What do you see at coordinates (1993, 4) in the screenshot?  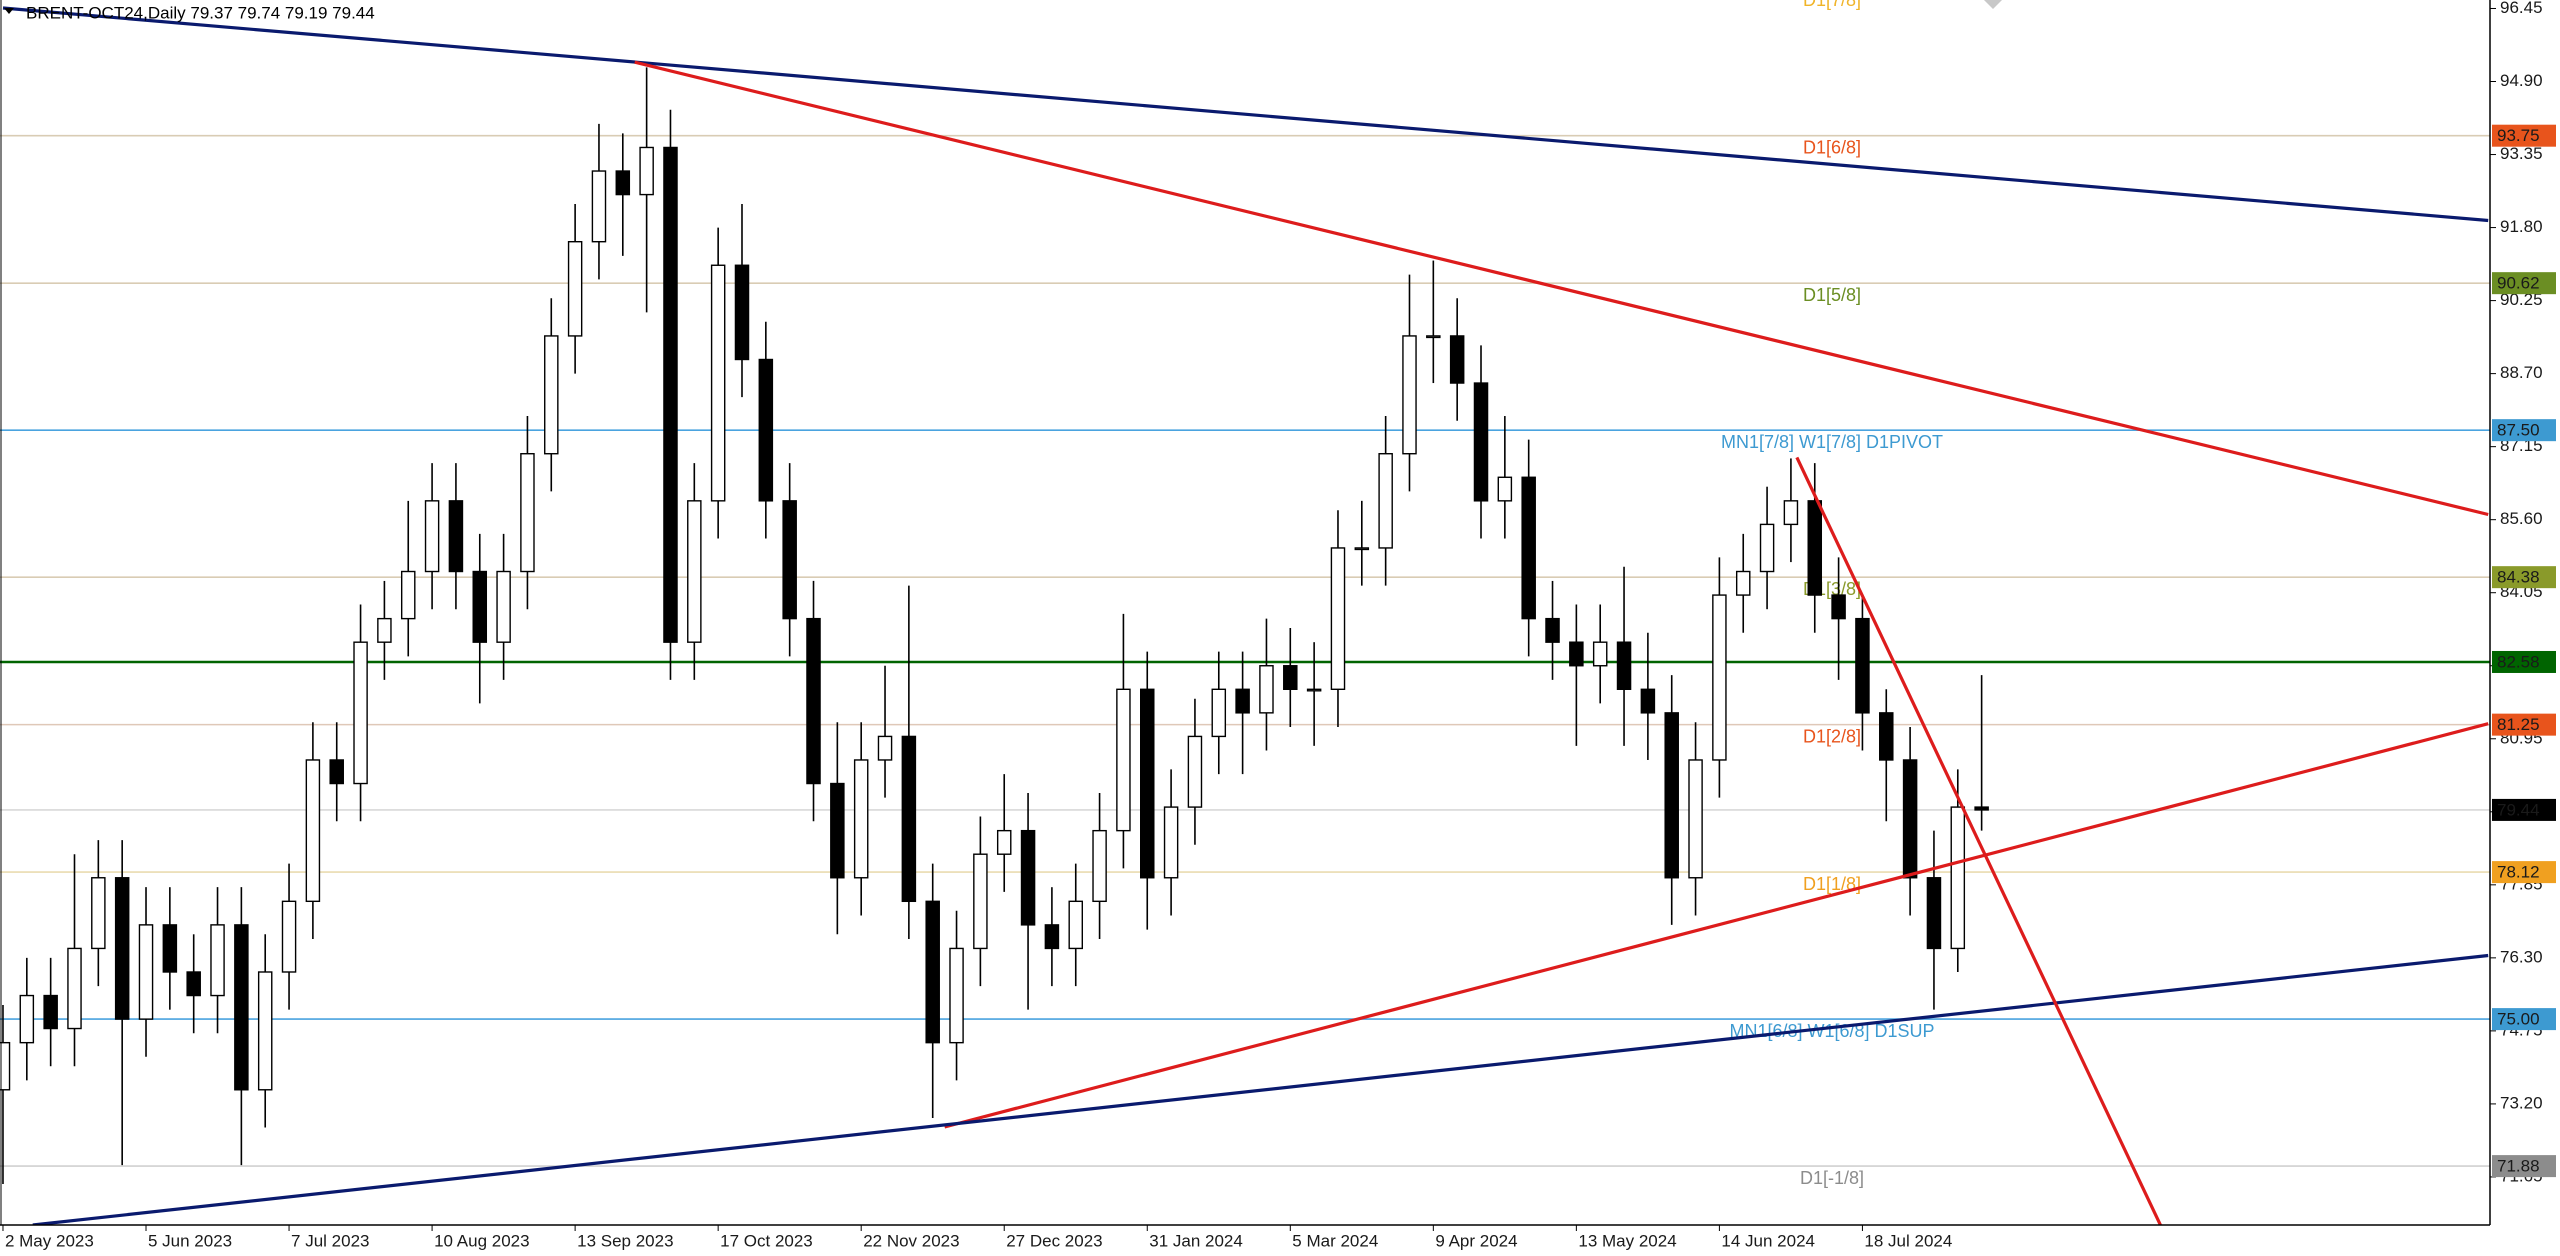 I see `shift-marker` at bounding box center [1993, 4].